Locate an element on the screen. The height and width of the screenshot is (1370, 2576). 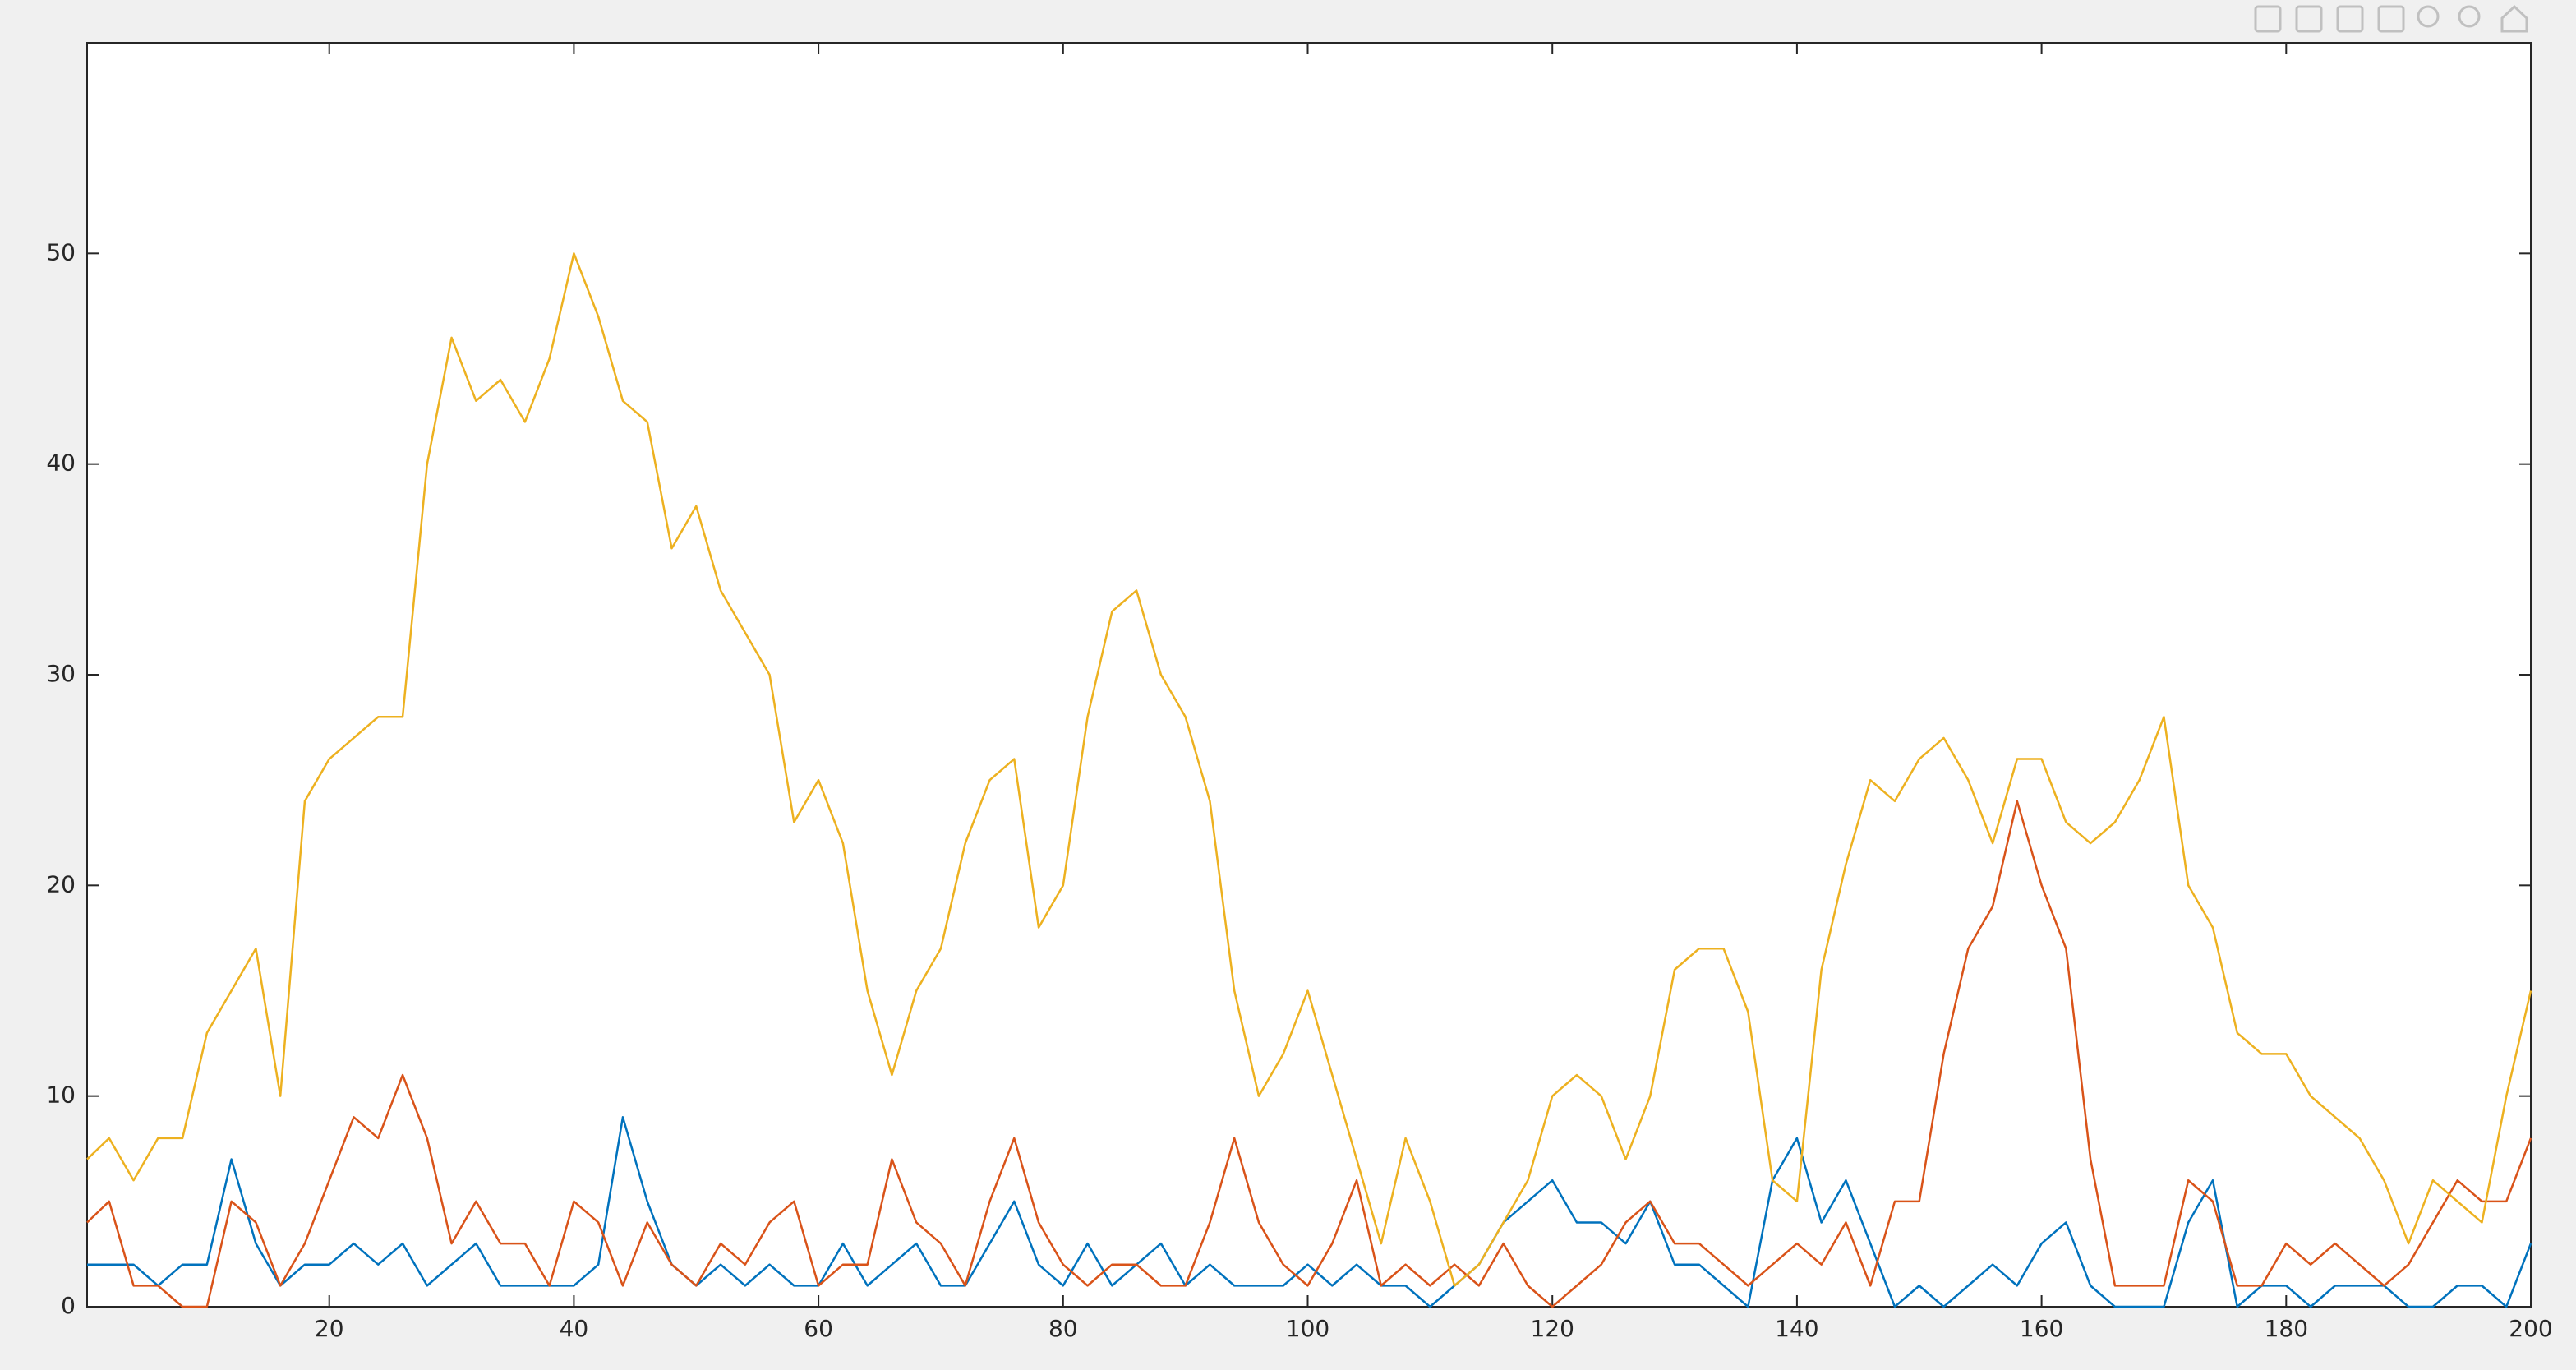
x-tick-label: 80 is located at coordinates (1063, 1328).